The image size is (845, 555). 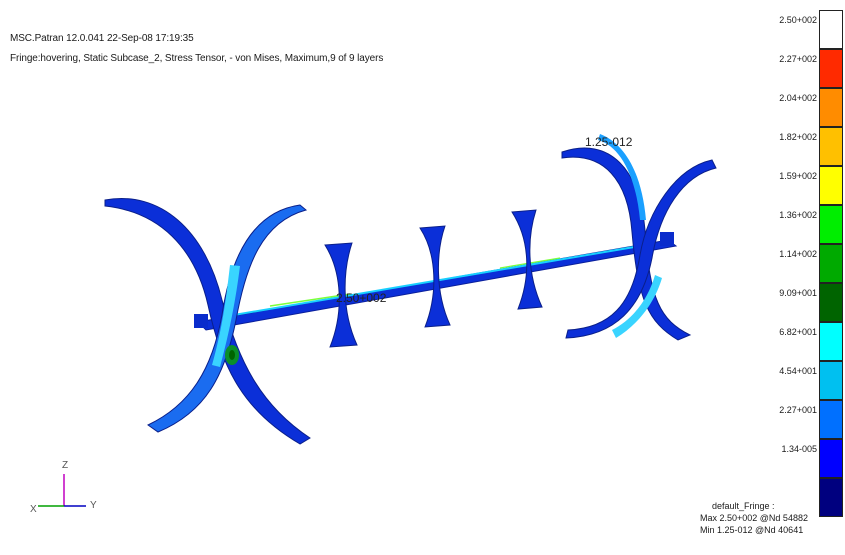 I want to click on axis-x-label: X, so click(x=33, y=509).